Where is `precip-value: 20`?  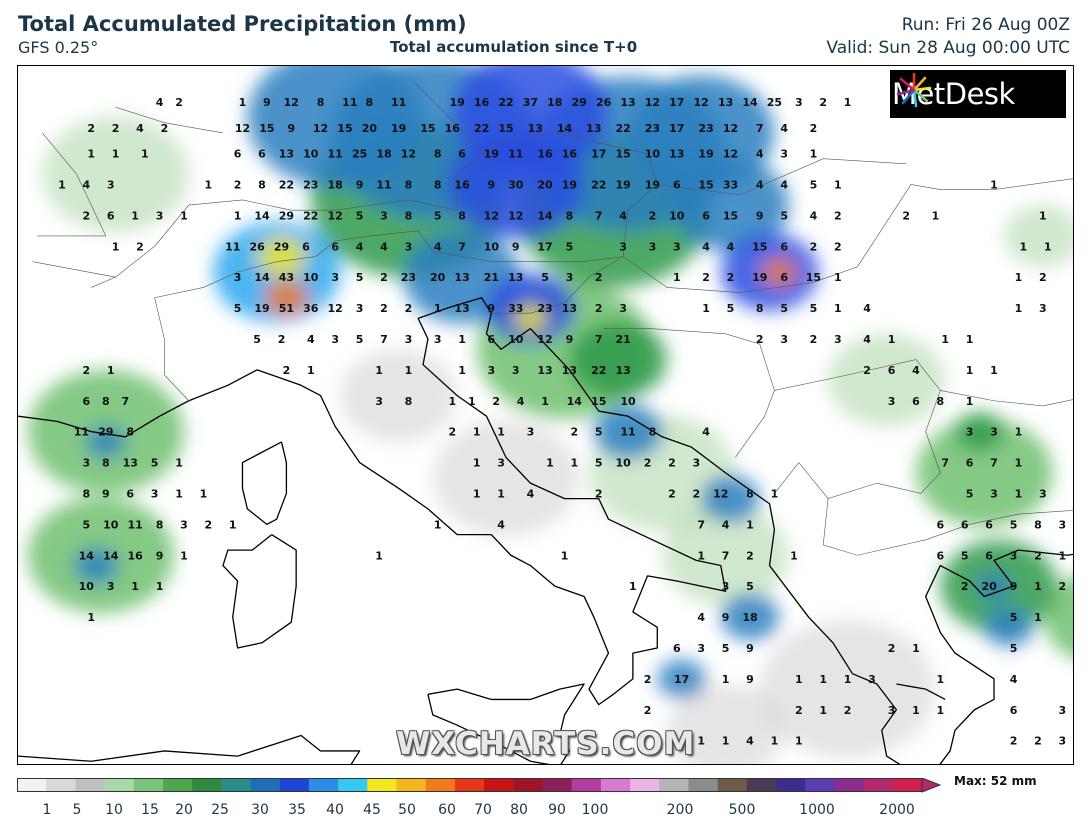
precip-value: 20 is located at coordinates (545, 184).